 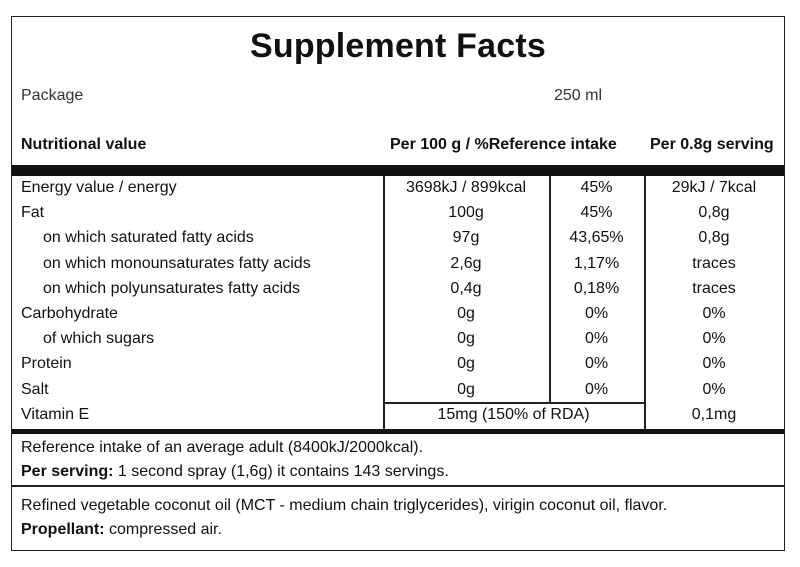 I want to click on row-per100: 97g, so click(x=466, y=238).